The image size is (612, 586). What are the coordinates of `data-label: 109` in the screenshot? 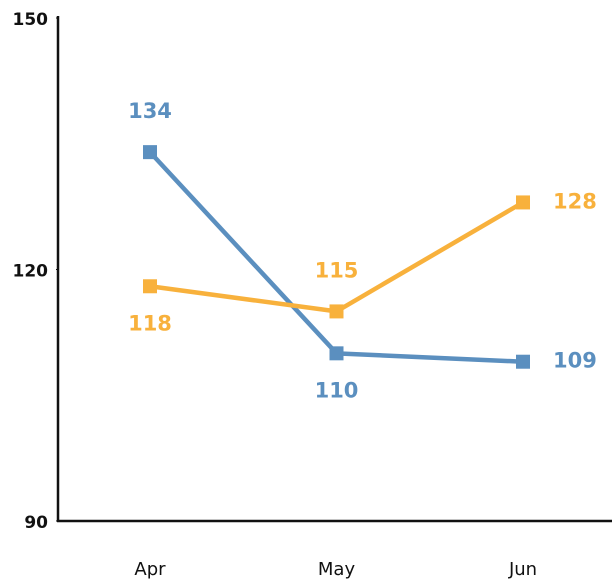 It's located at (575, 361).